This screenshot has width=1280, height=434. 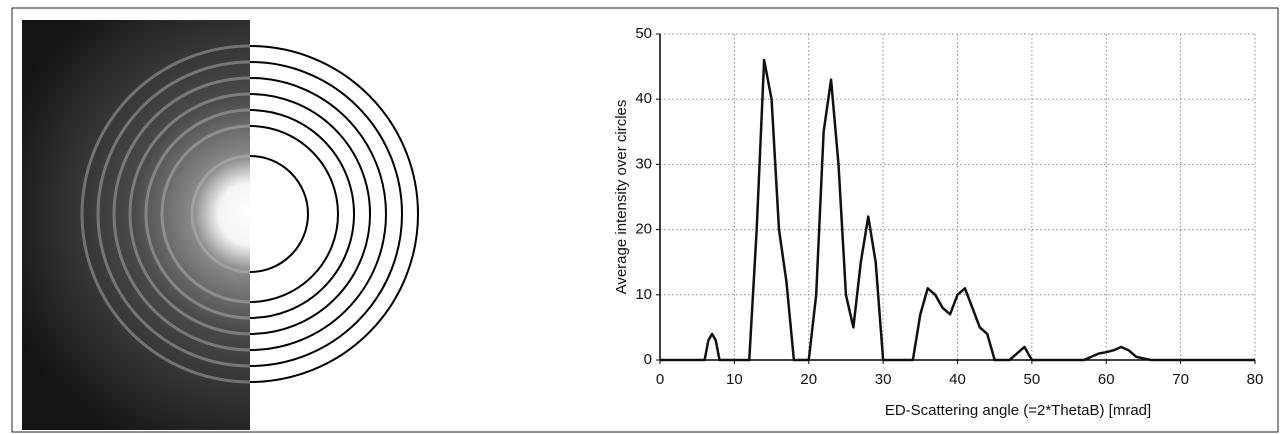 What do you see at coordinates (1018, 410) in the screenshot?
I see `x-axis-label: ED-Scattering angle (=2*ThetaB) [mrad]` at bounding box center [1018, 410].